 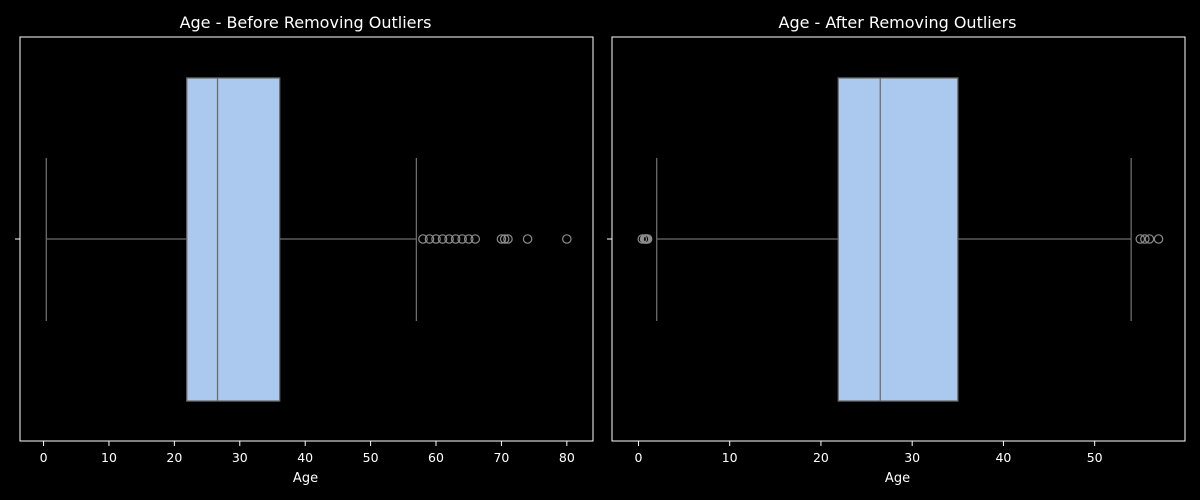 What do you see at coordinates (567, 457) in the screenshot?
I see `x-tick-label: 80` at bounding box center [567, 457].